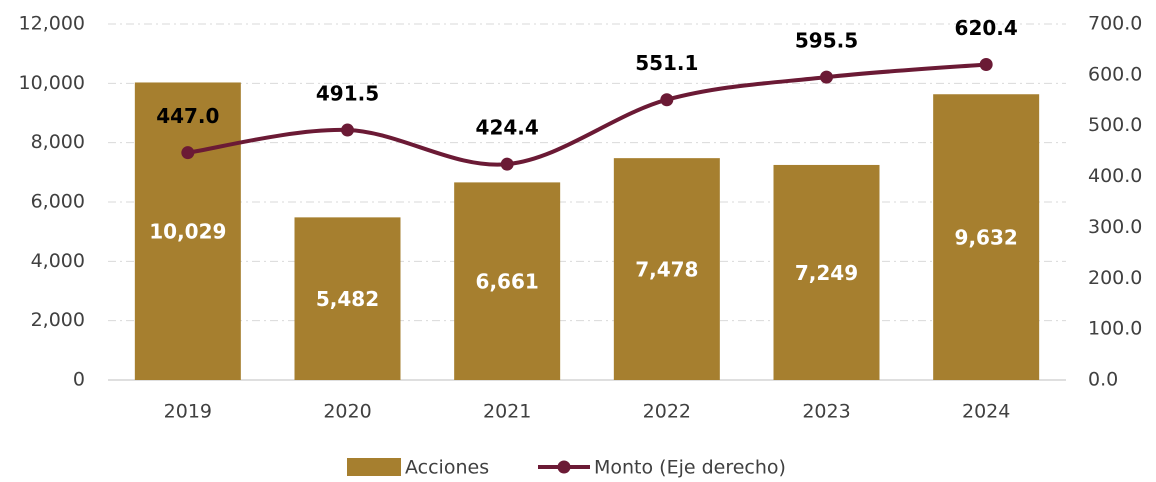 Image resolution: width=1156 pixels, height=482 pixels. What do you see at coordinates (667, 412) in the screenshot?
I see `x-tick-label: 2022` at bounding box center [667, 412].